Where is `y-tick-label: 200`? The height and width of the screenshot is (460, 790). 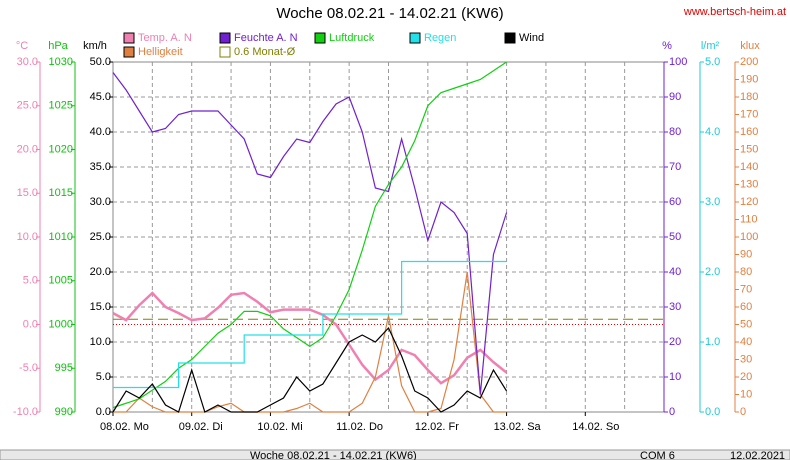 y-tick-label: 200 is located at coordinates (749, 62).